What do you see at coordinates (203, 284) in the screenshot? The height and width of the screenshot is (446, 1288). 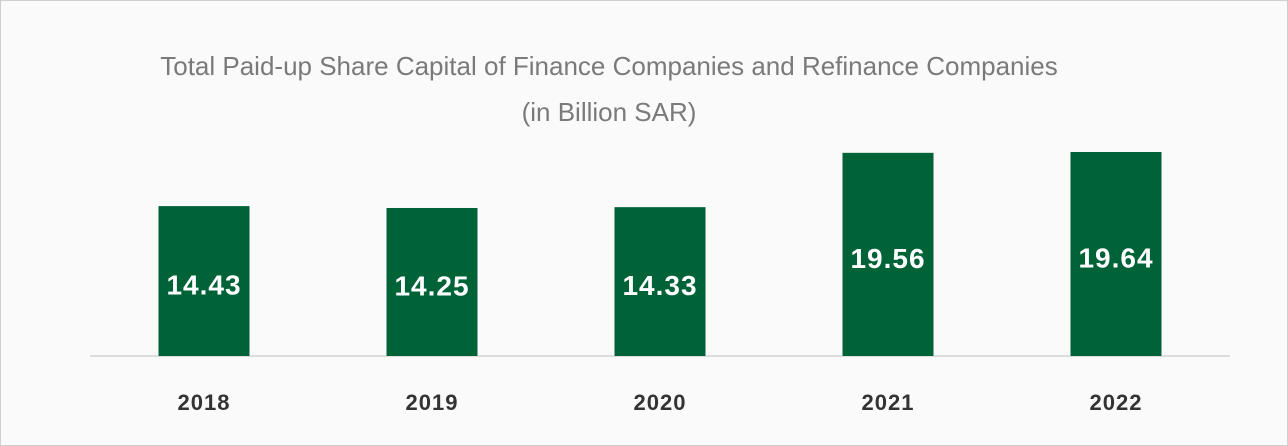 I see `data-label: 14.43` at bounding box center [203, 284].